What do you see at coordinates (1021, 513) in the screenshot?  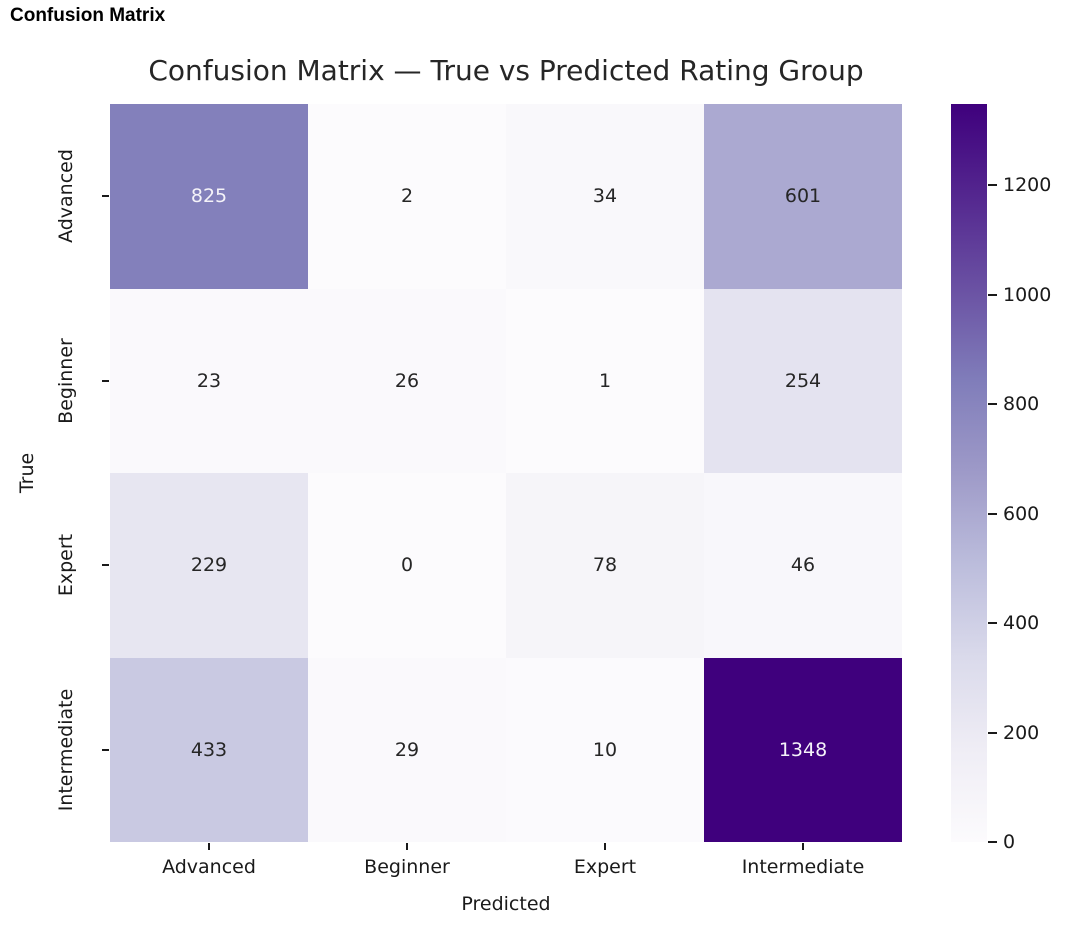 I see `colorbar-tick-label-600: 600` at bounding box center [1021, 513].